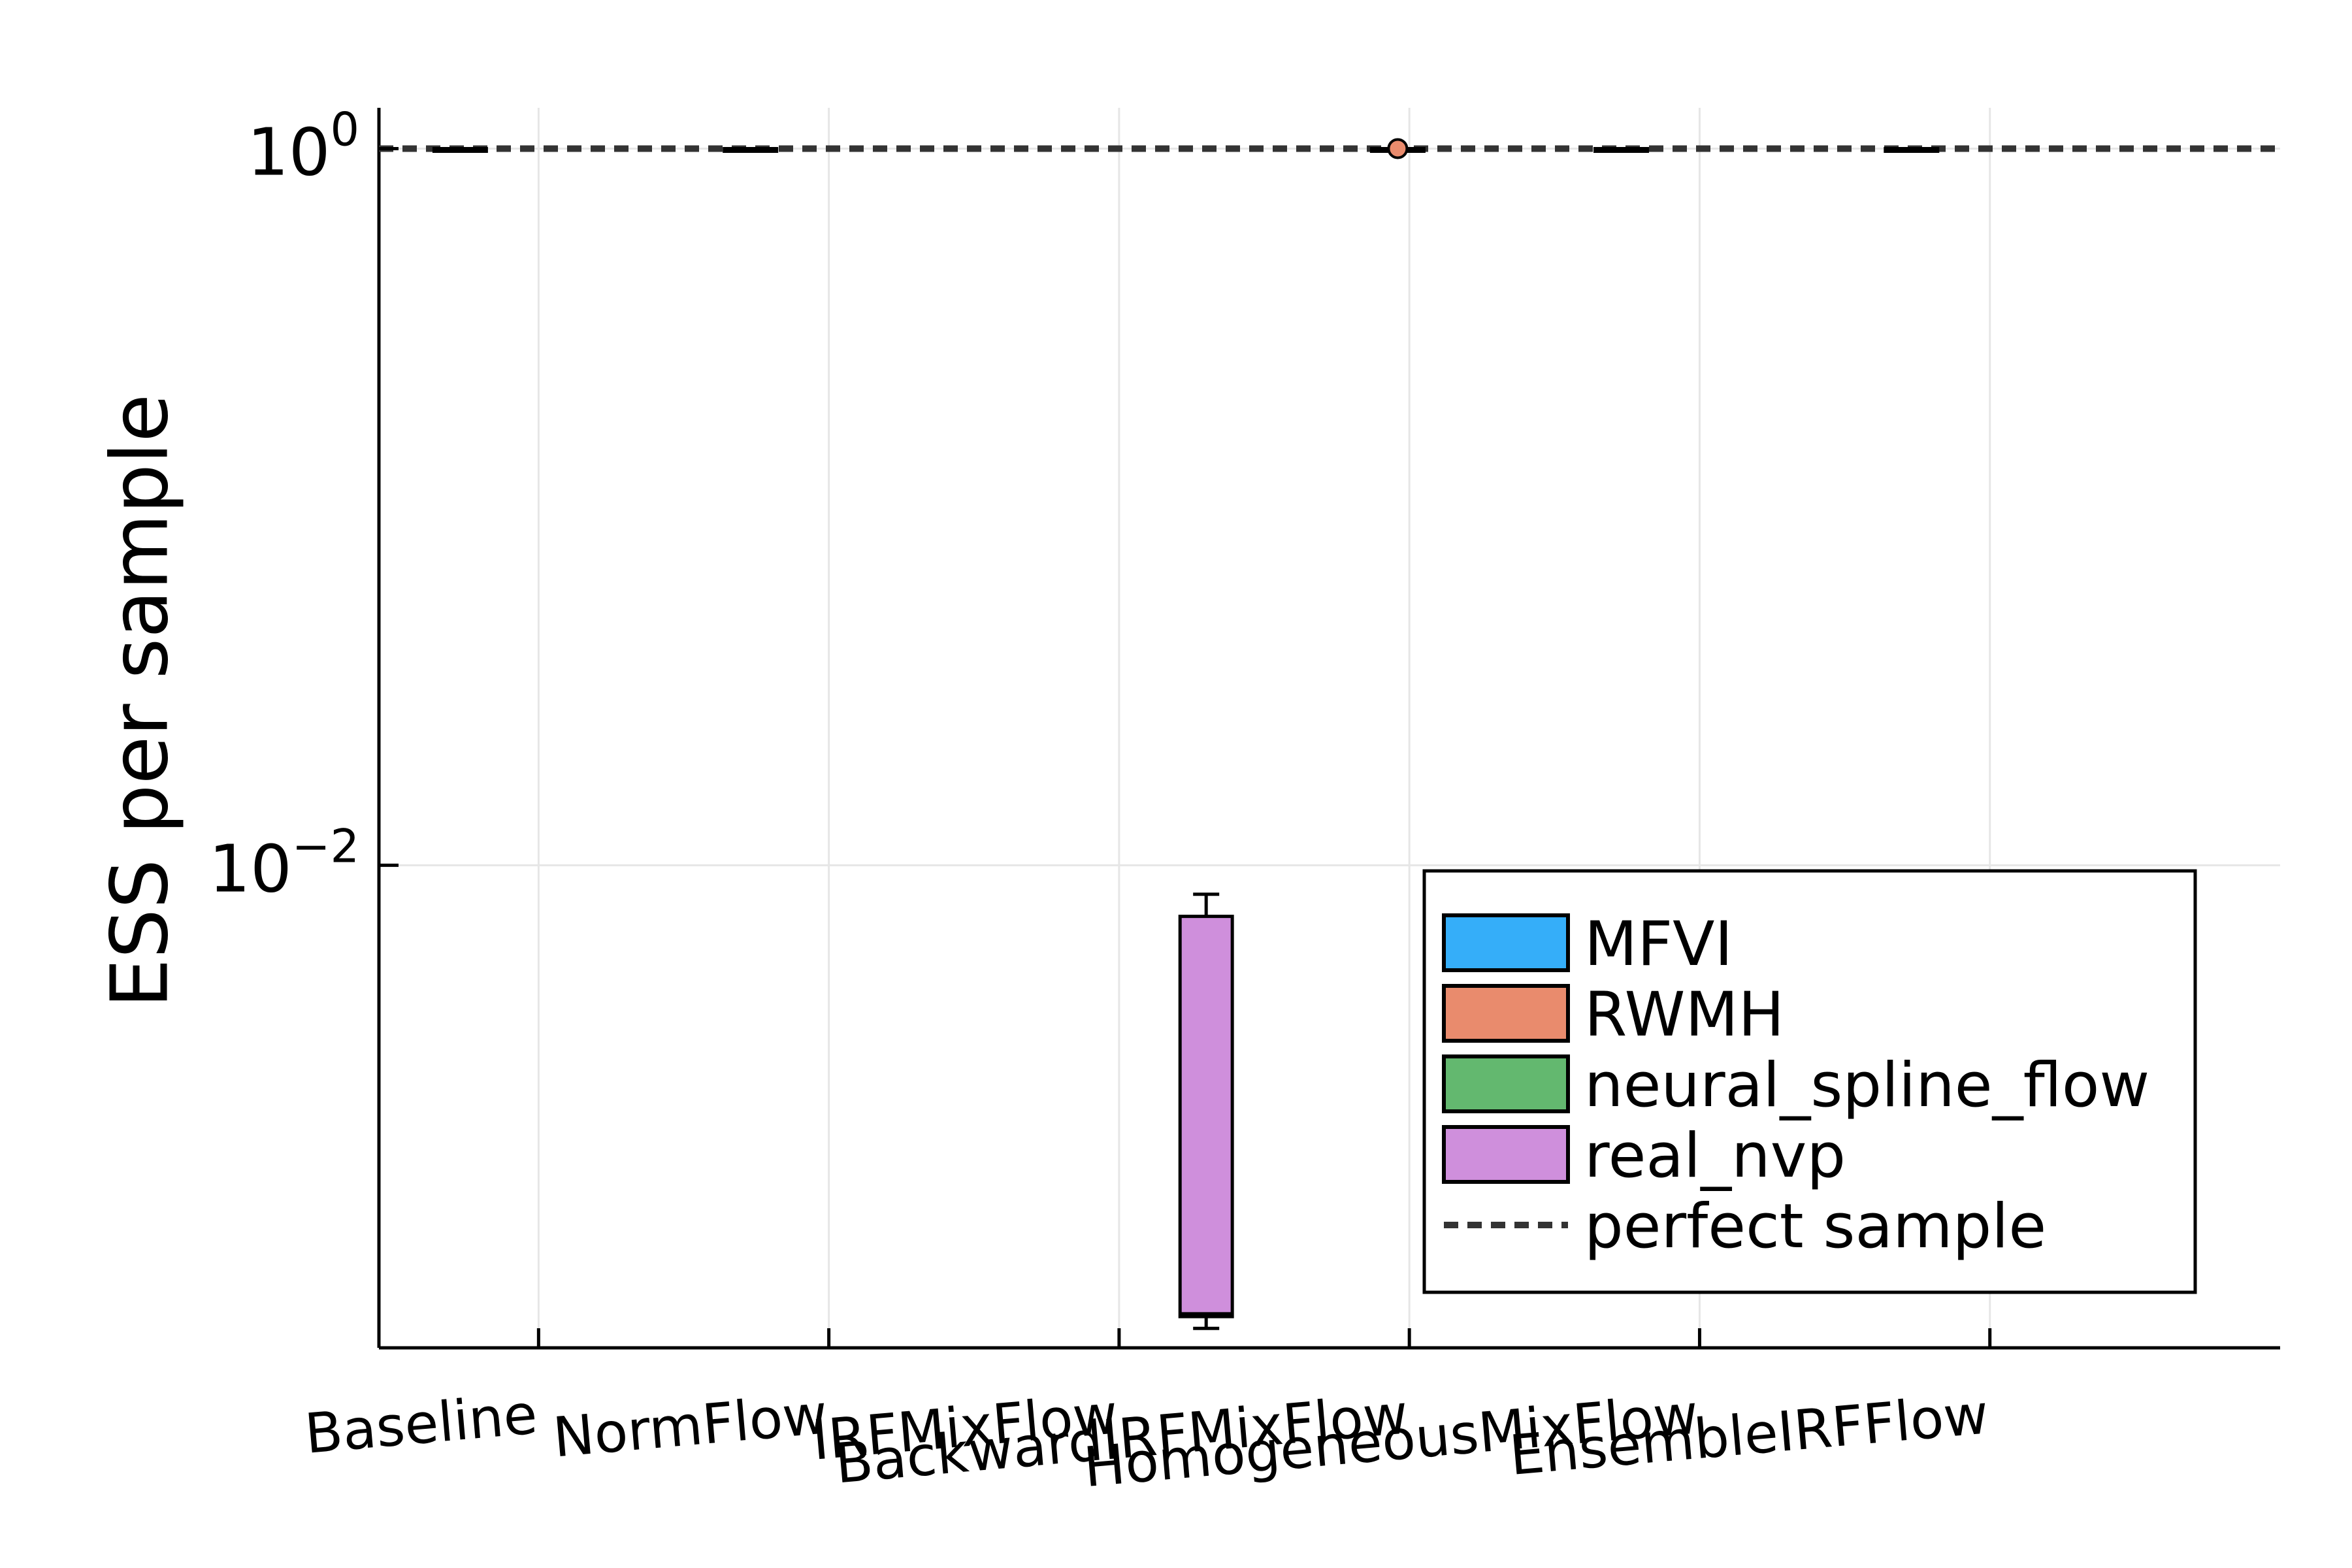  What do you see at coordinates (1866, 1085) in the screenshot?
I see `legend-label: neural_spline_flow` at bounding box center [1866, 1085].